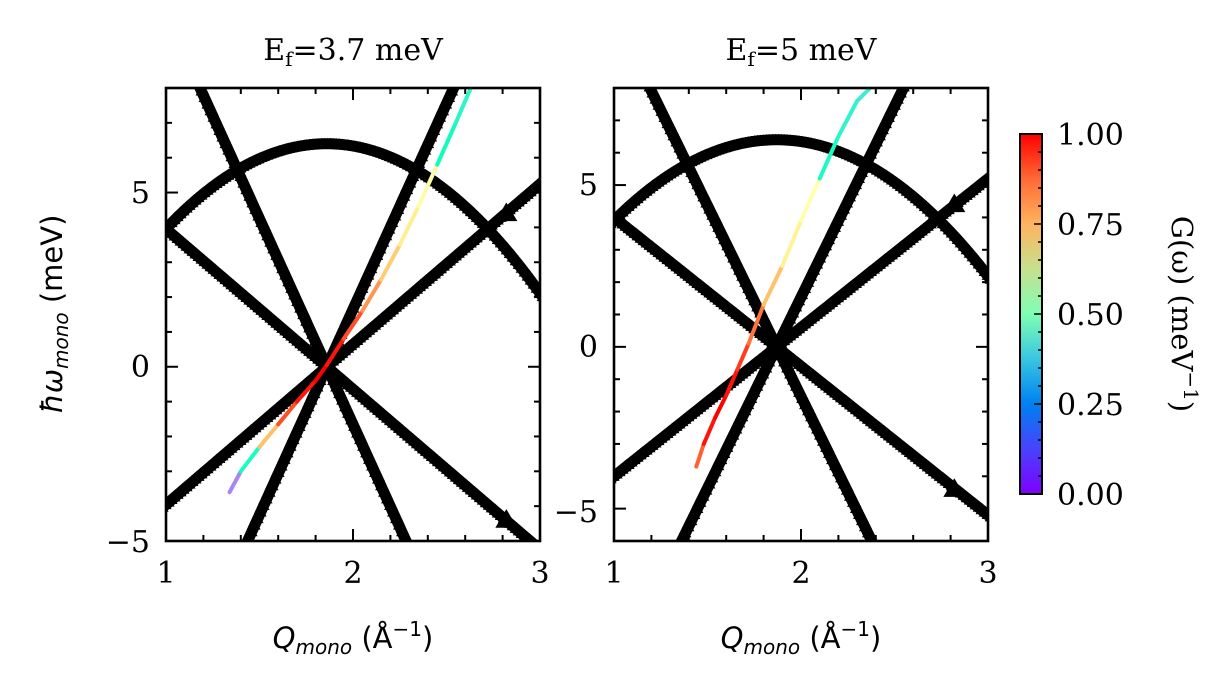 The image size is (1230, 689). Describe the element at coordinates (613, 573) in the screenshot. I see `x-tick-label: 1` at that location.